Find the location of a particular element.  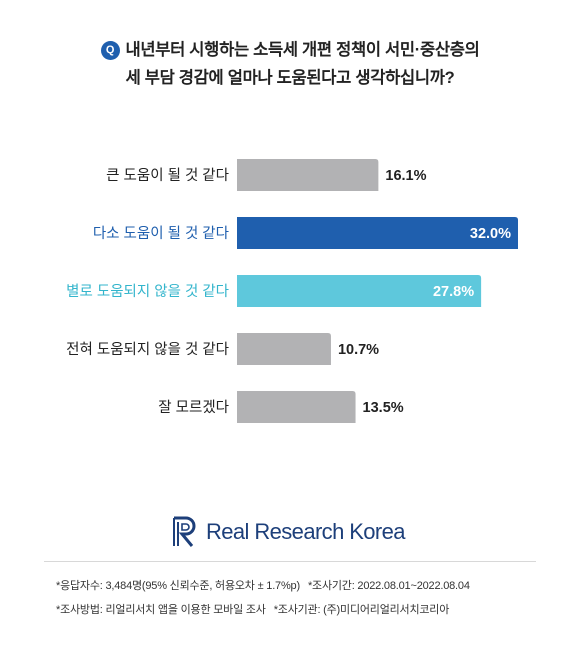

brand-logo: Real Research Korea is located at coordinates (289, 532).